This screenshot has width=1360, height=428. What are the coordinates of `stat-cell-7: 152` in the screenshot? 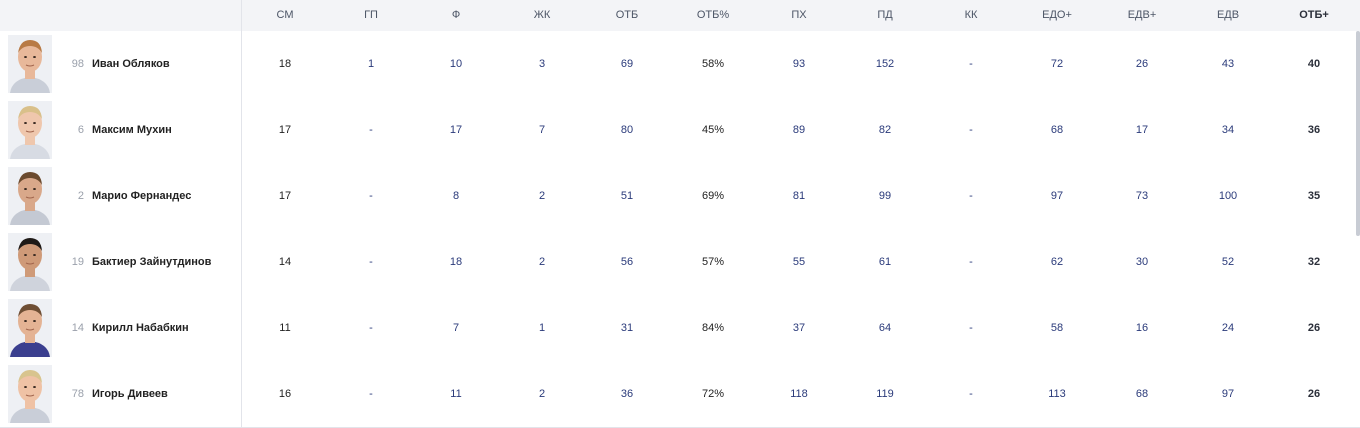 It's located at (885, 64).